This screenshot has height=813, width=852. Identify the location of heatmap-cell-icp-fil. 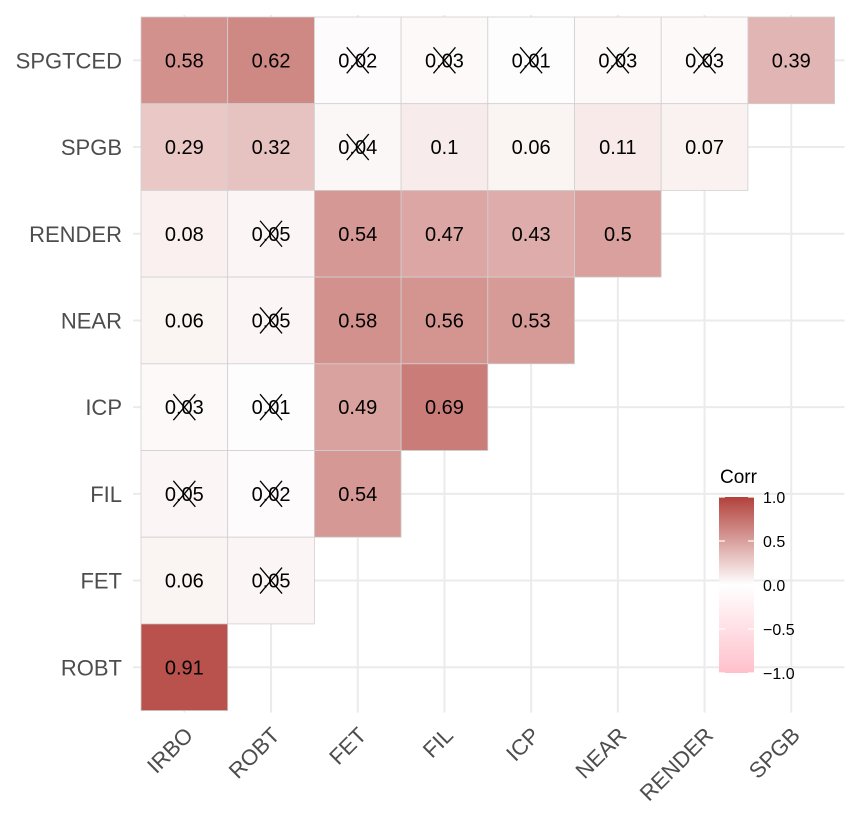
(444, 407).